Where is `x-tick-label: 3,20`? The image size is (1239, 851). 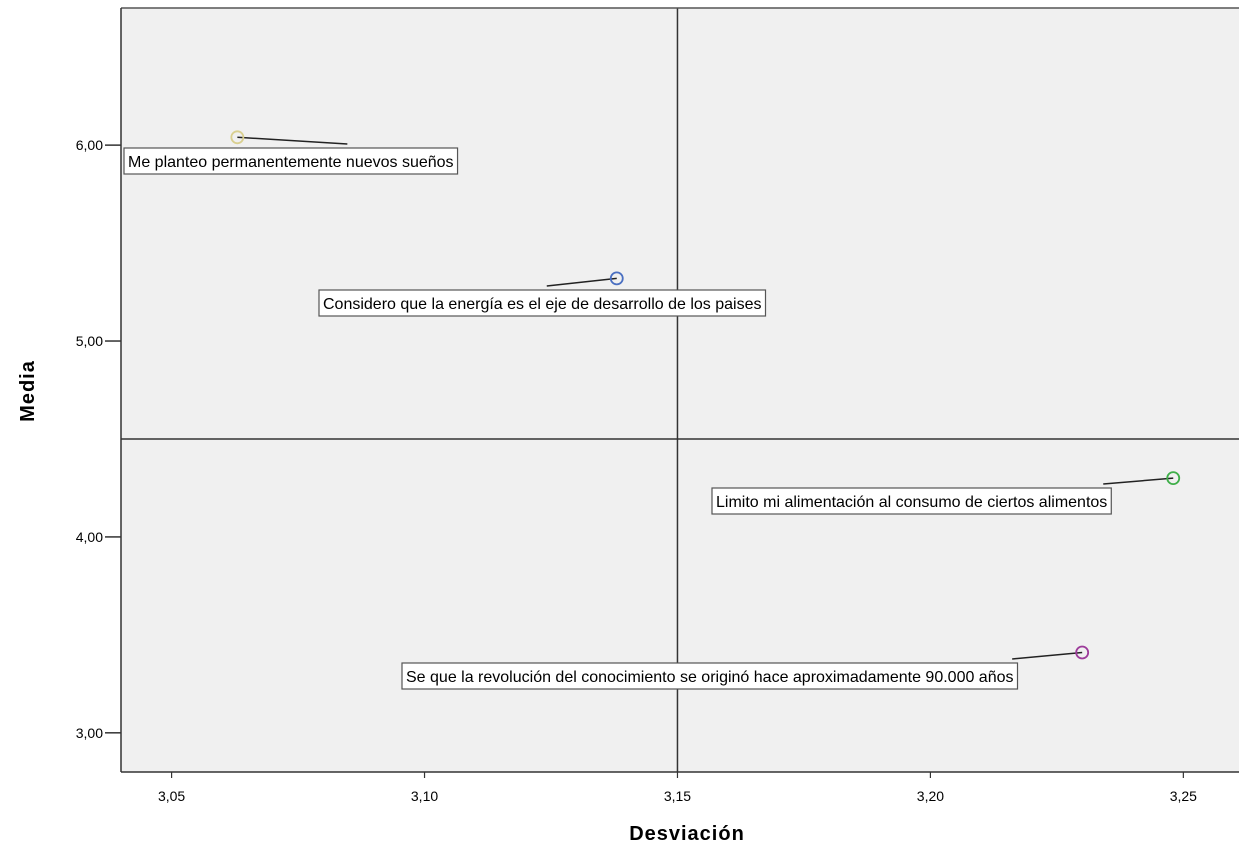 x-tick-label: 3,20 is located at coordinates (930, 796).